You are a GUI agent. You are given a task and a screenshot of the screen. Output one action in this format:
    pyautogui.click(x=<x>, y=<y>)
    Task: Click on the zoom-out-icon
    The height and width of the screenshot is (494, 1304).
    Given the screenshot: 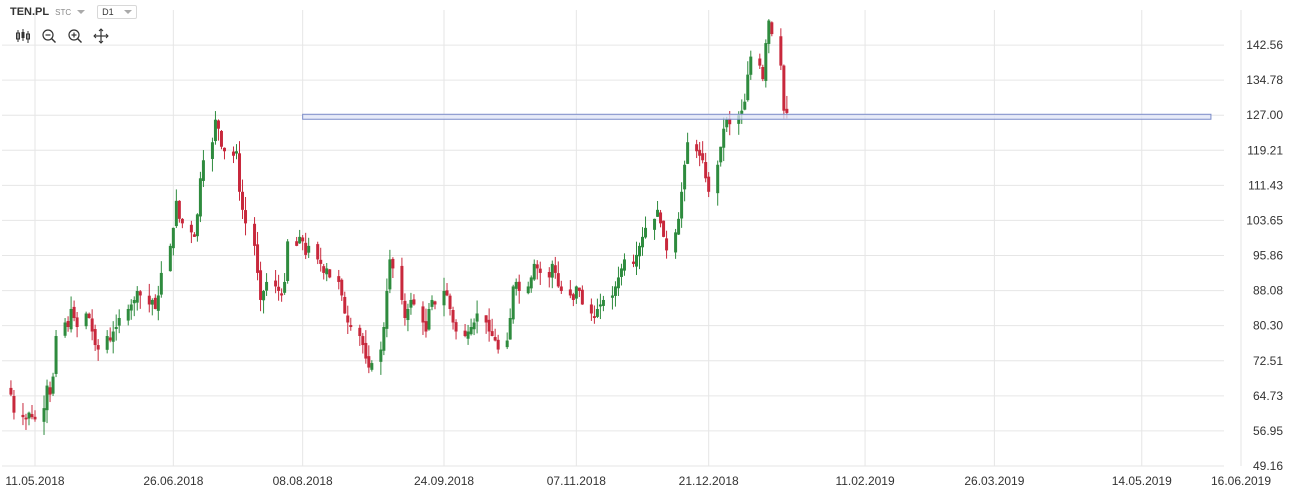 What is the action you would take?
    pyautogui.click(x=49, y=36)
    